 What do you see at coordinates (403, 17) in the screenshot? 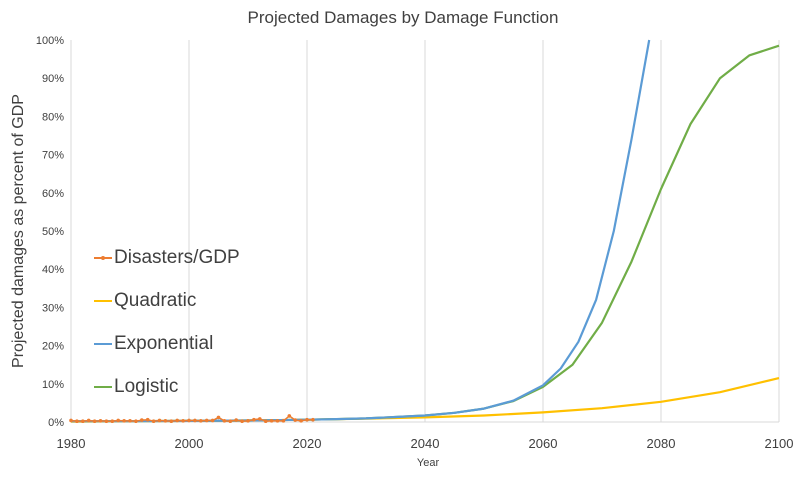
I see `chart-title: Projected Damages by Damage Function` at bounding box center [403, 17].